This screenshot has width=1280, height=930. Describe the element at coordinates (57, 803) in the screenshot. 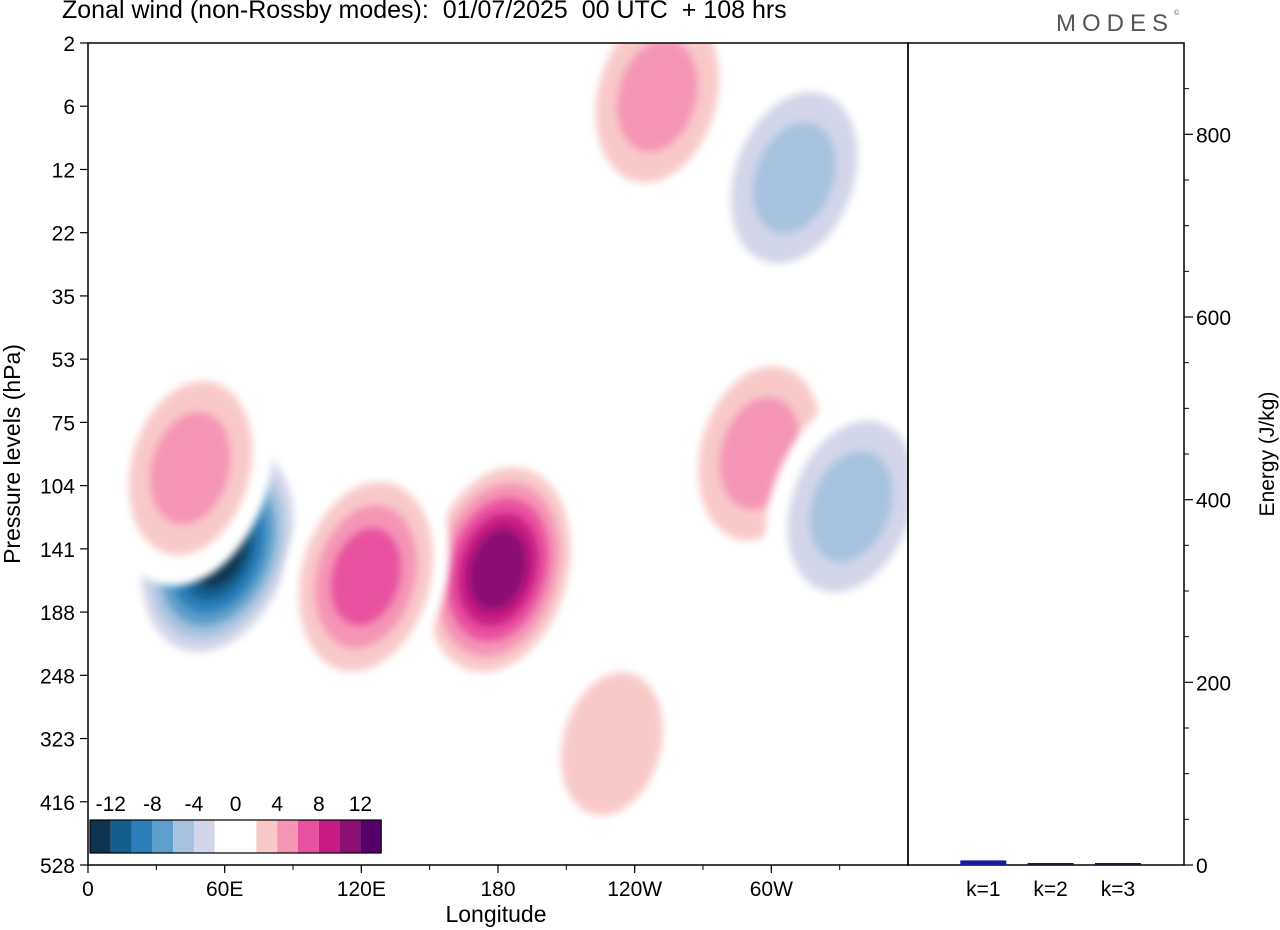

I see `y-tick-label: 416` at that location.